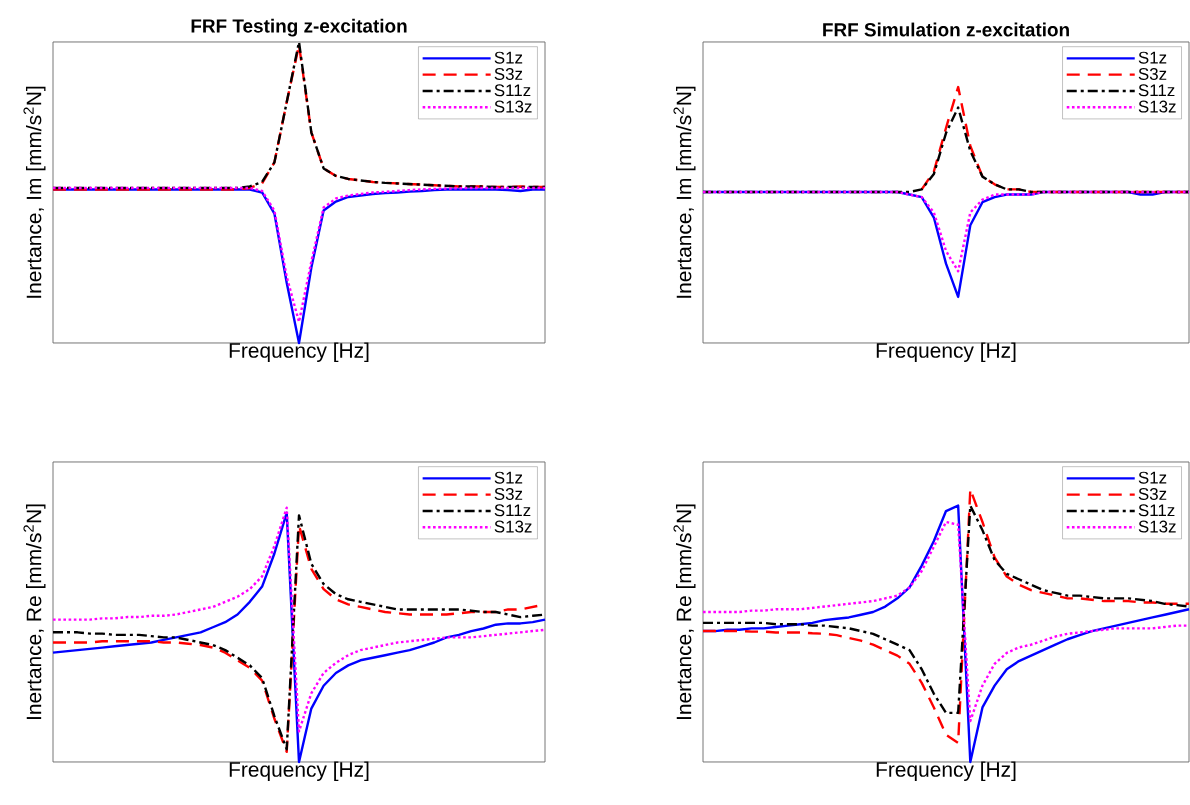 This screenshot has height=805, width=1190. What do you see at coordinates (299, 27) in the screenshot?
I see `chart-title: FRF Testing z-excitation` at bounding box center [299, 27].